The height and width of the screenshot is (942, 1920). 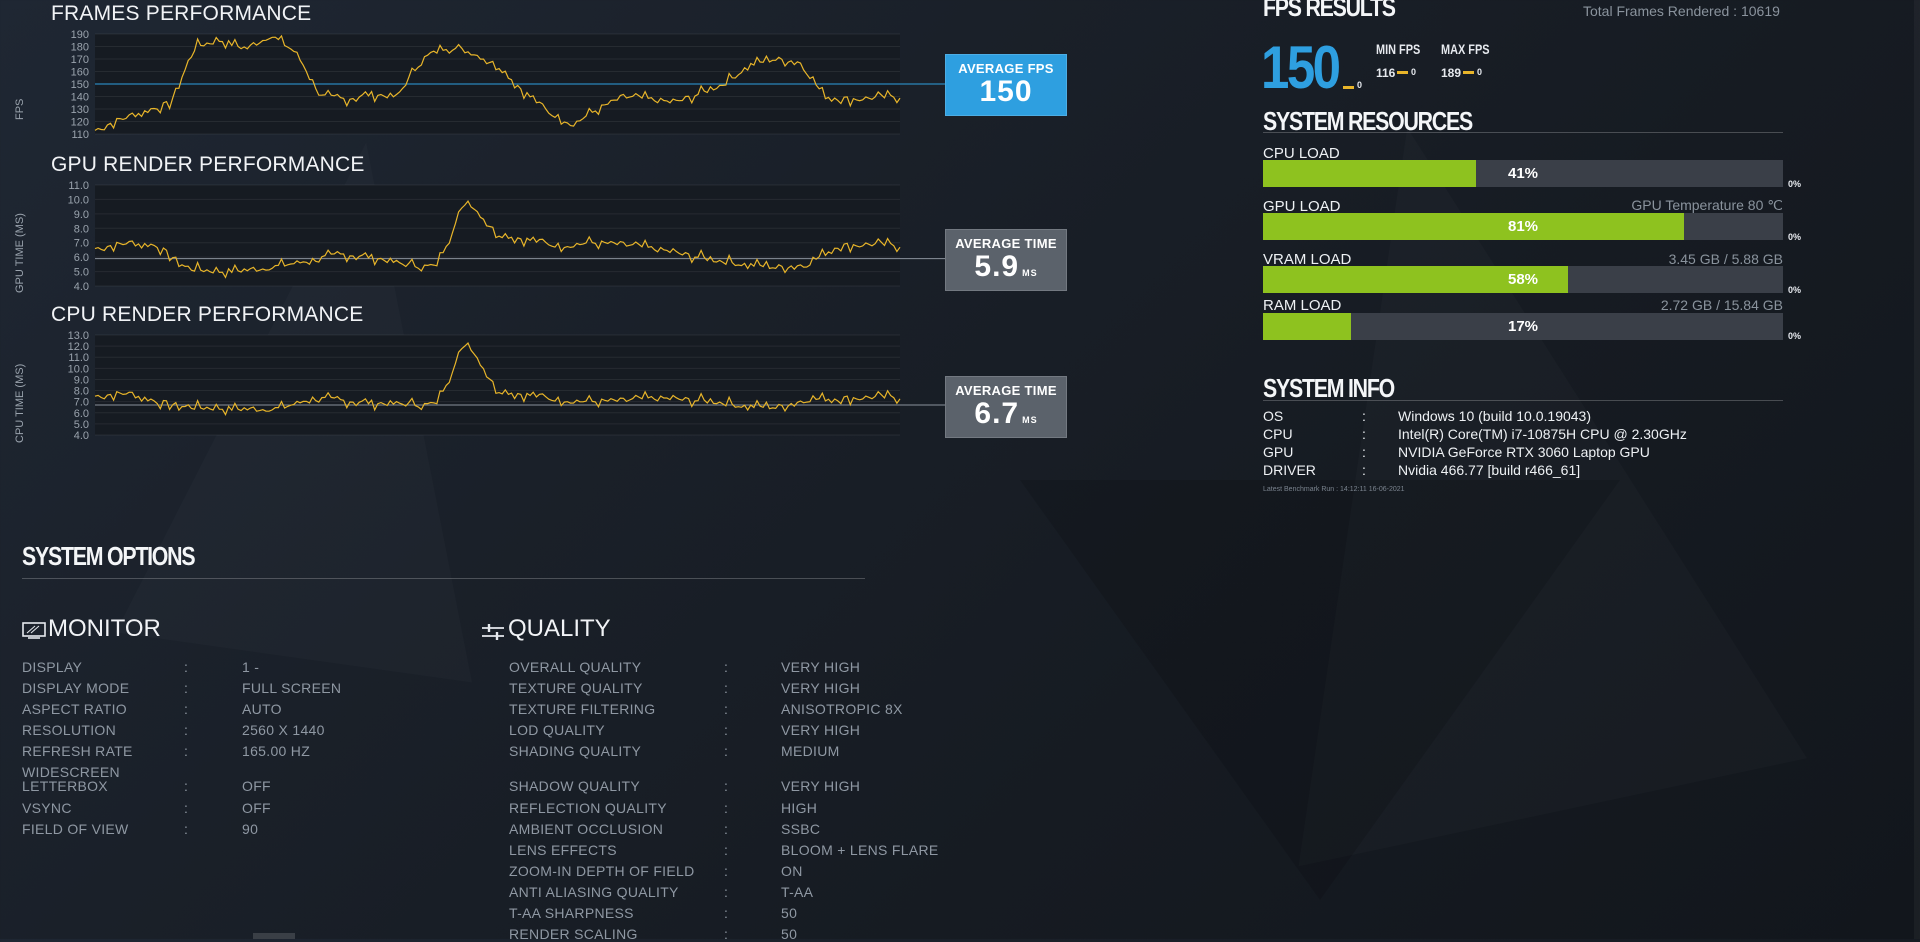 I want to click on gpu-series-line, so click(x=497, y=239).